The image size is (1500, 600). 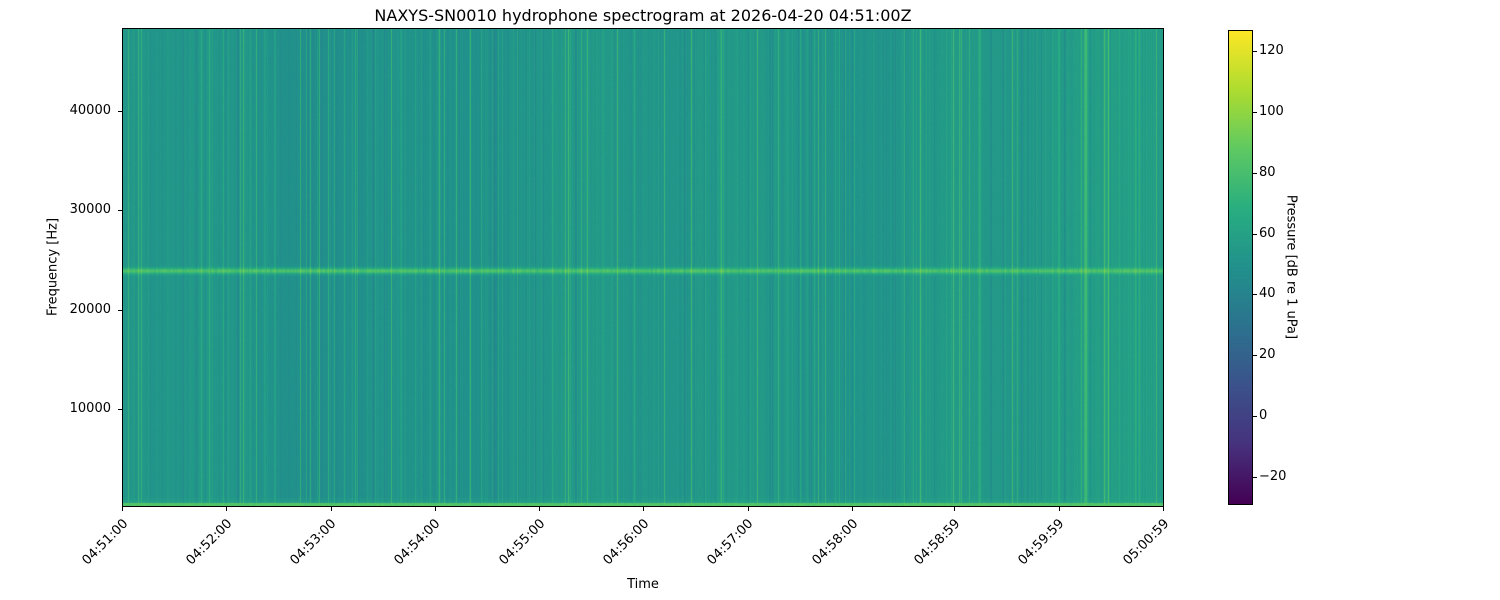 I want to click on colorbar-tick-label: −20, so click(x=1273, y=476).